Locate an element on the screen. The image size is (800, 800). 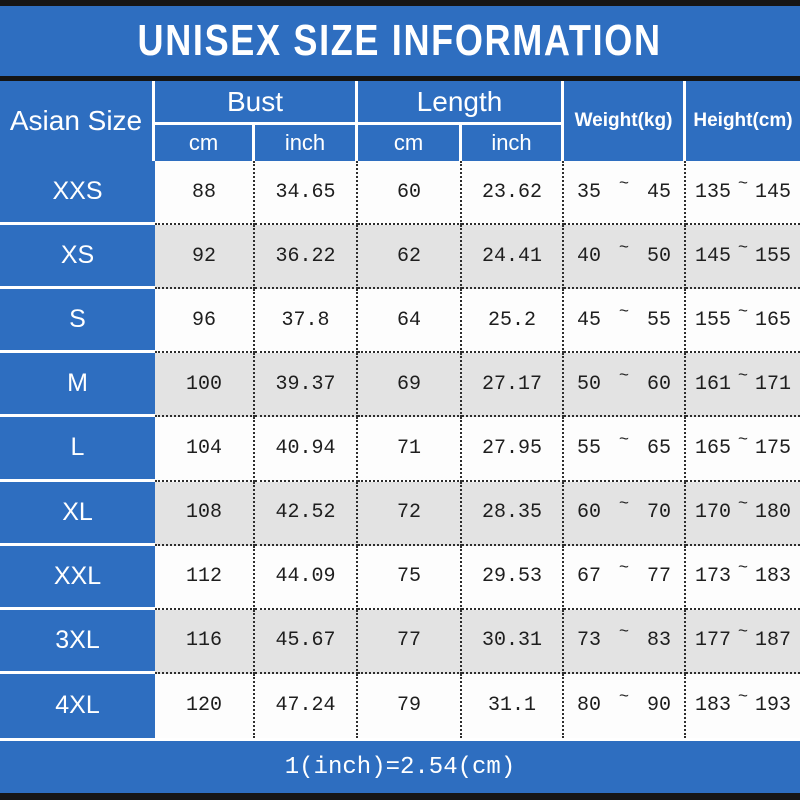
length-inch-cell: 25.2 is located at coordinates (513, 321).